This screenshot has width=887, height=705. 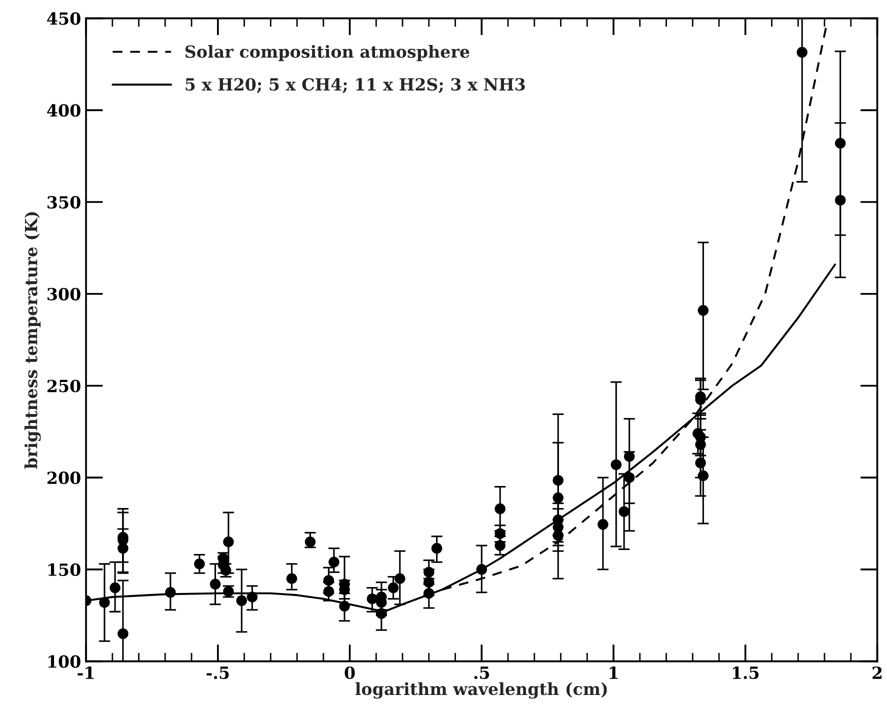 What do you see at coordinates (64, 569) in the screenshot?
I see `y-tick-label: 150` at bounding box center [64, 569].